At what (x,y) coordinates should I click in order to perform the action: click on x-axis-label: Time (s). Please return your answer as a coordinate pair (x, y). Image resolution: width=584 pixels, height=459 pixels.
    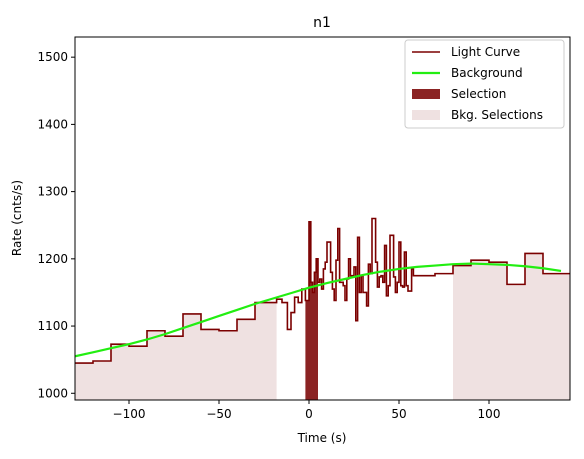
    Looking at the image, I should click on (322, 438).